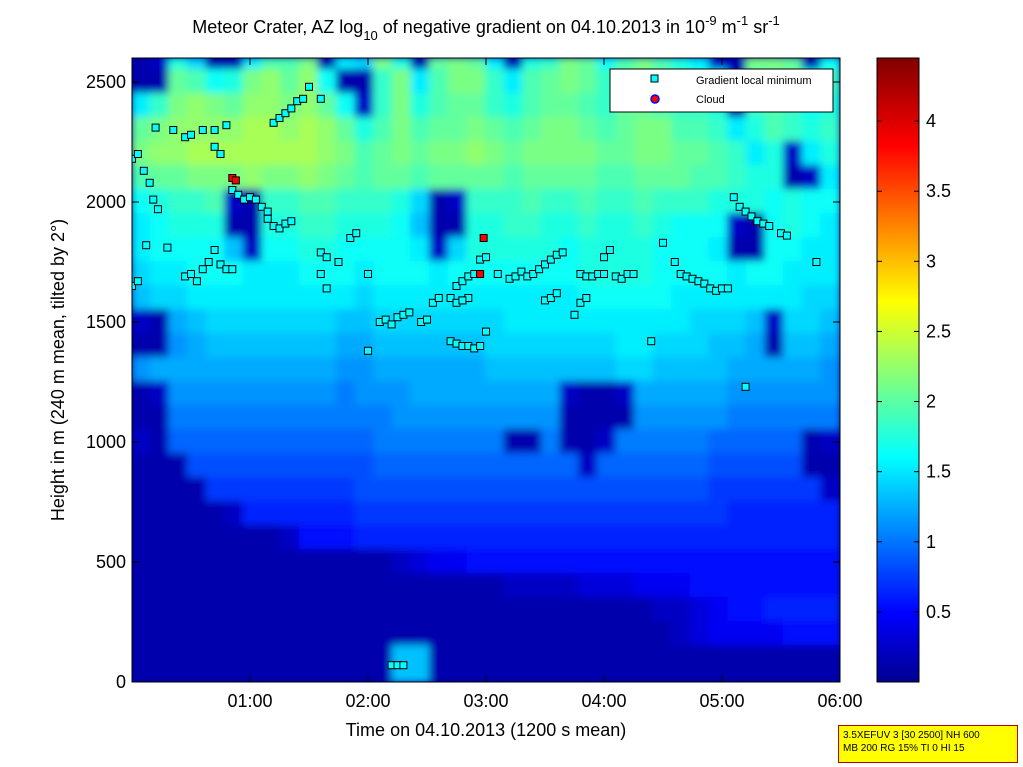 The image size is (1023, 767). What do you see at coordinates (480, 274) in the screenshot?
I see `cloud-point` at bounding box center [480, 274].